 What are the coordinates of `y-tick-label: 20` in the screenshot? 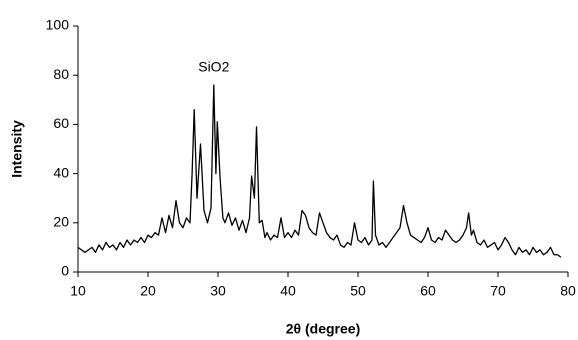 It's located at (61, 222).